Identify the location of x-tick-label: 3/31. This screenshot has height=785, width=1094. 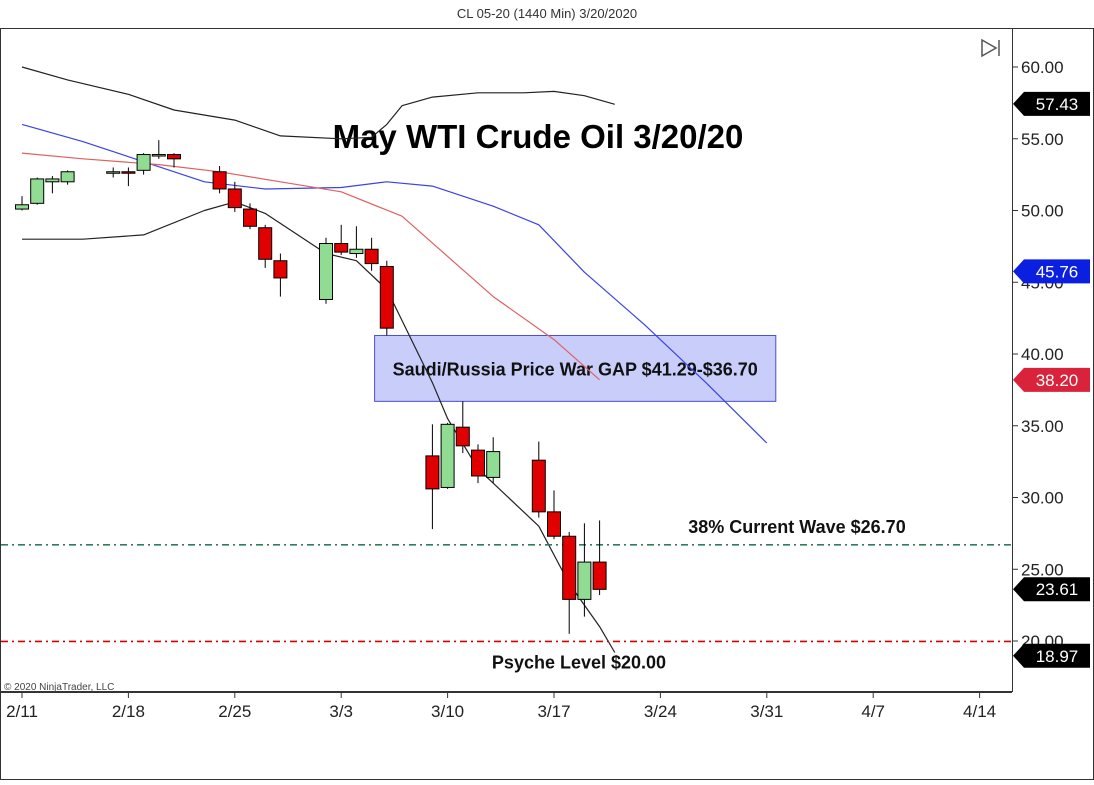
(766, 711).